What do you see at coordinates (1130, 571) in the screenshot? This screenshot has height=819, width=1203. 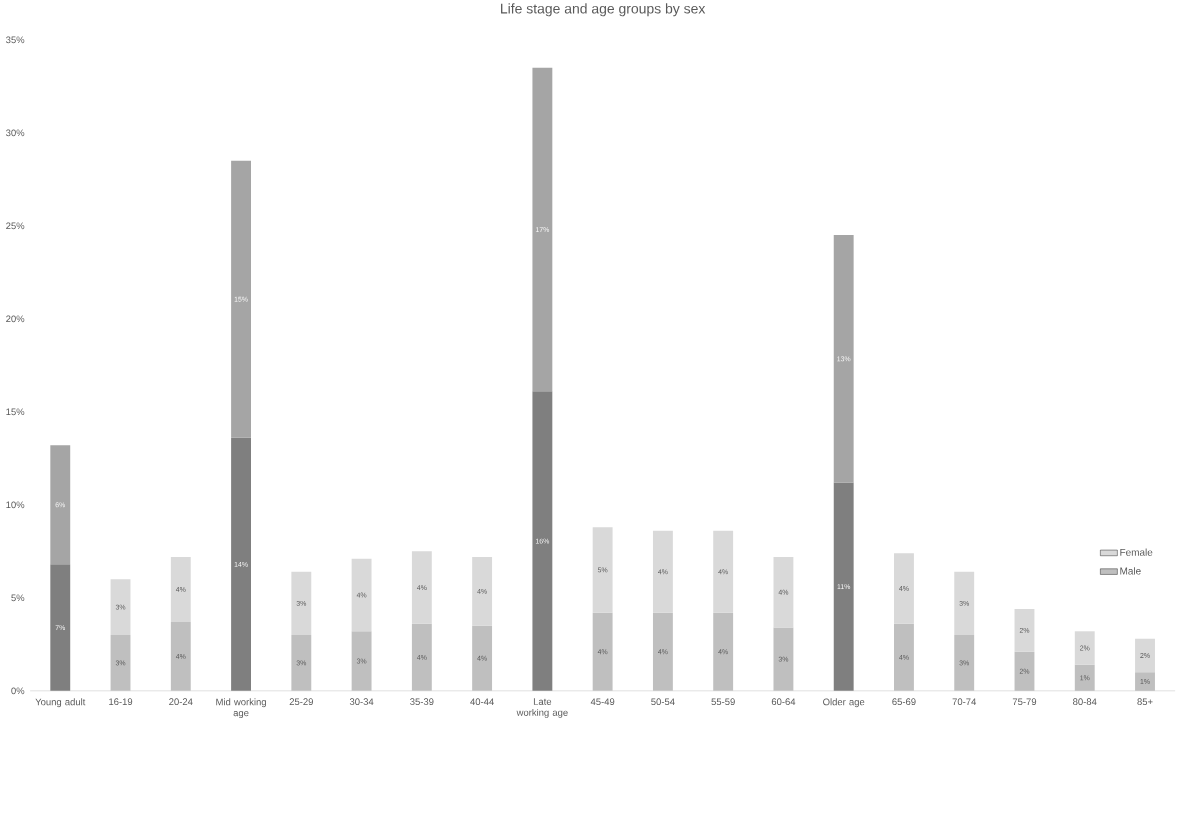 I see `legend-label: Male` at bounding box center [1130, 571].